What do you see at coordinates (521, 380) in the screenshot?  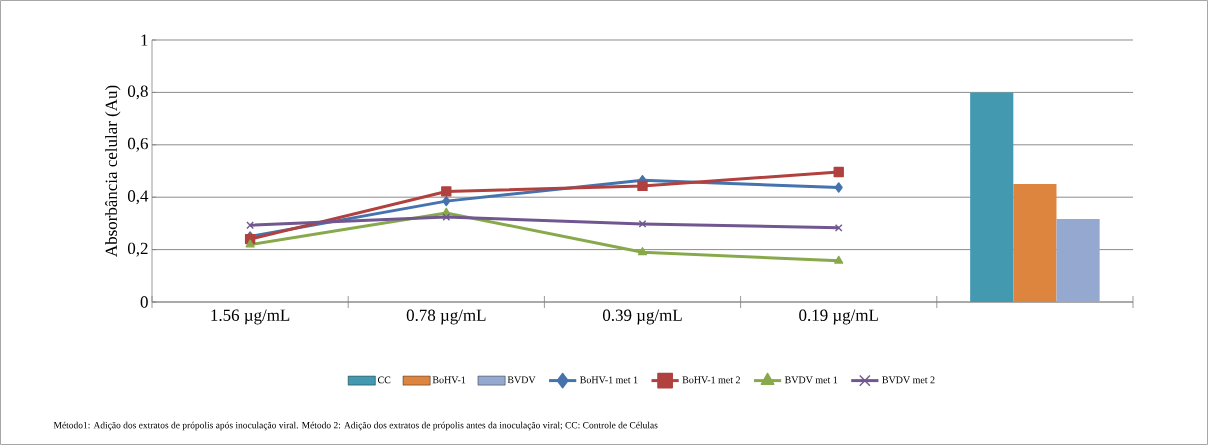 I see `legend-label: BVDV` at bounding box center [521, 380].